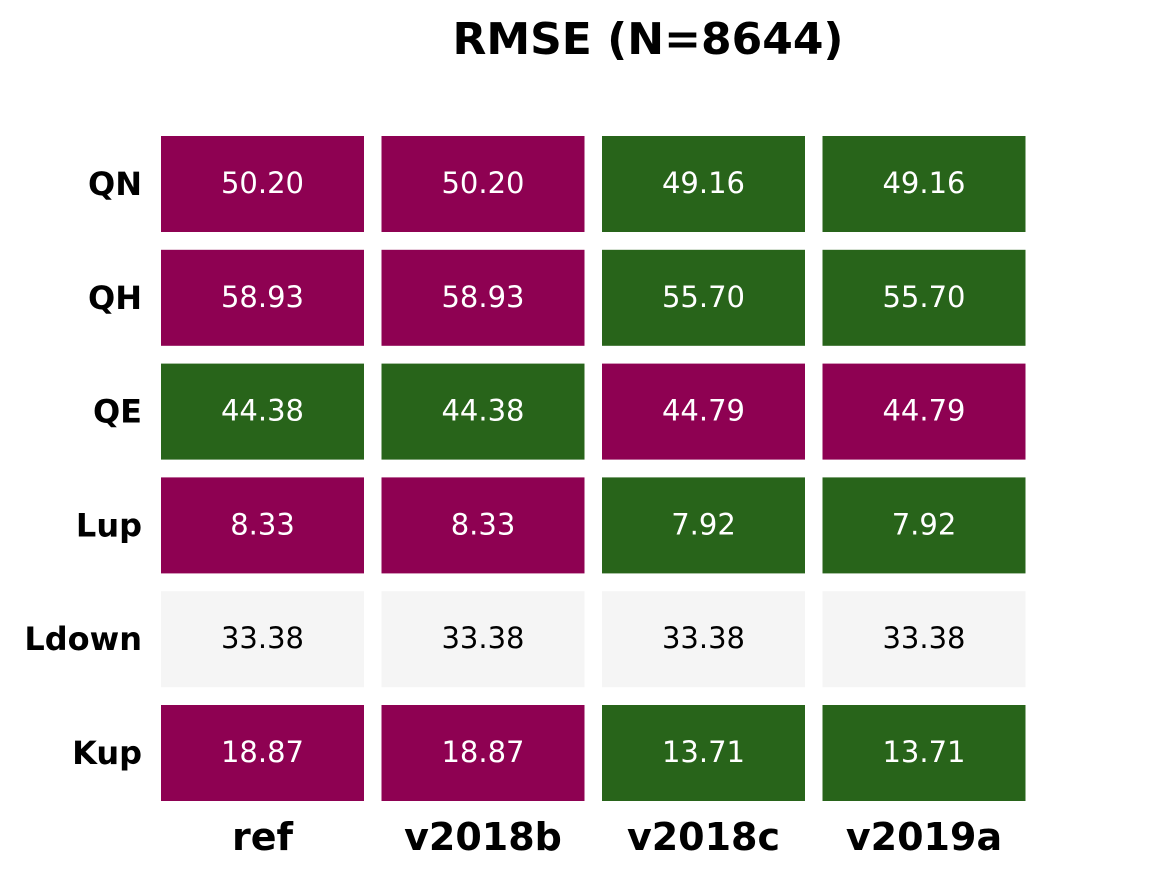 The width and height of the screenshot is (1166, 877). I want to click on heatmap-cell-ldown-v2018b, so click(483, 639).